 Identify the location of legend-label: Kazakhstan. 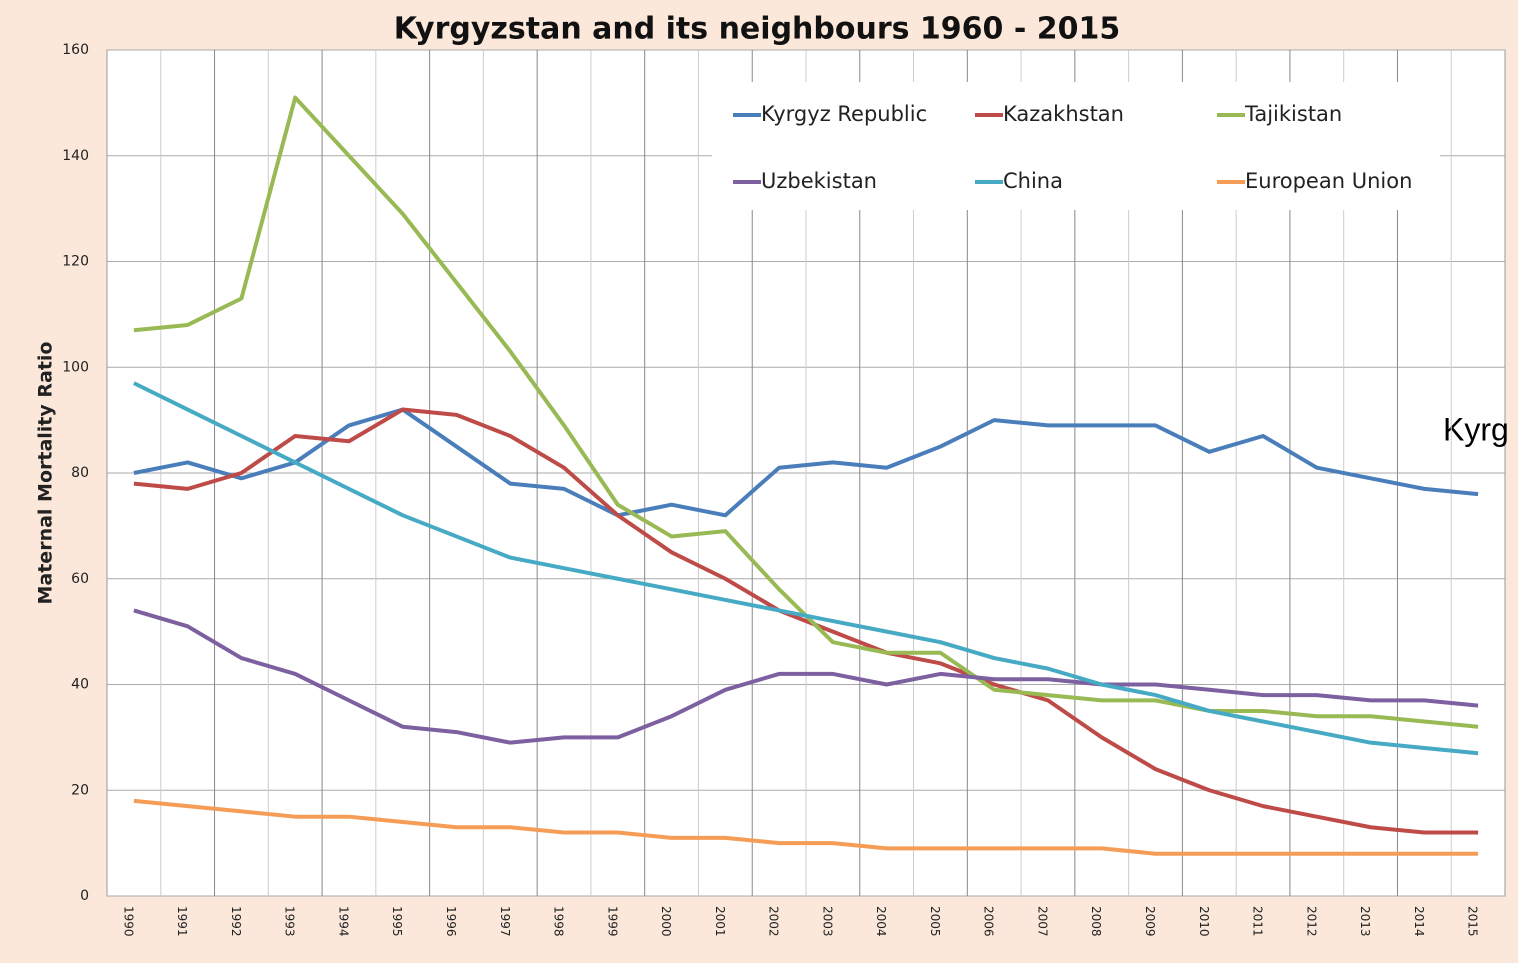
(1063, 114).